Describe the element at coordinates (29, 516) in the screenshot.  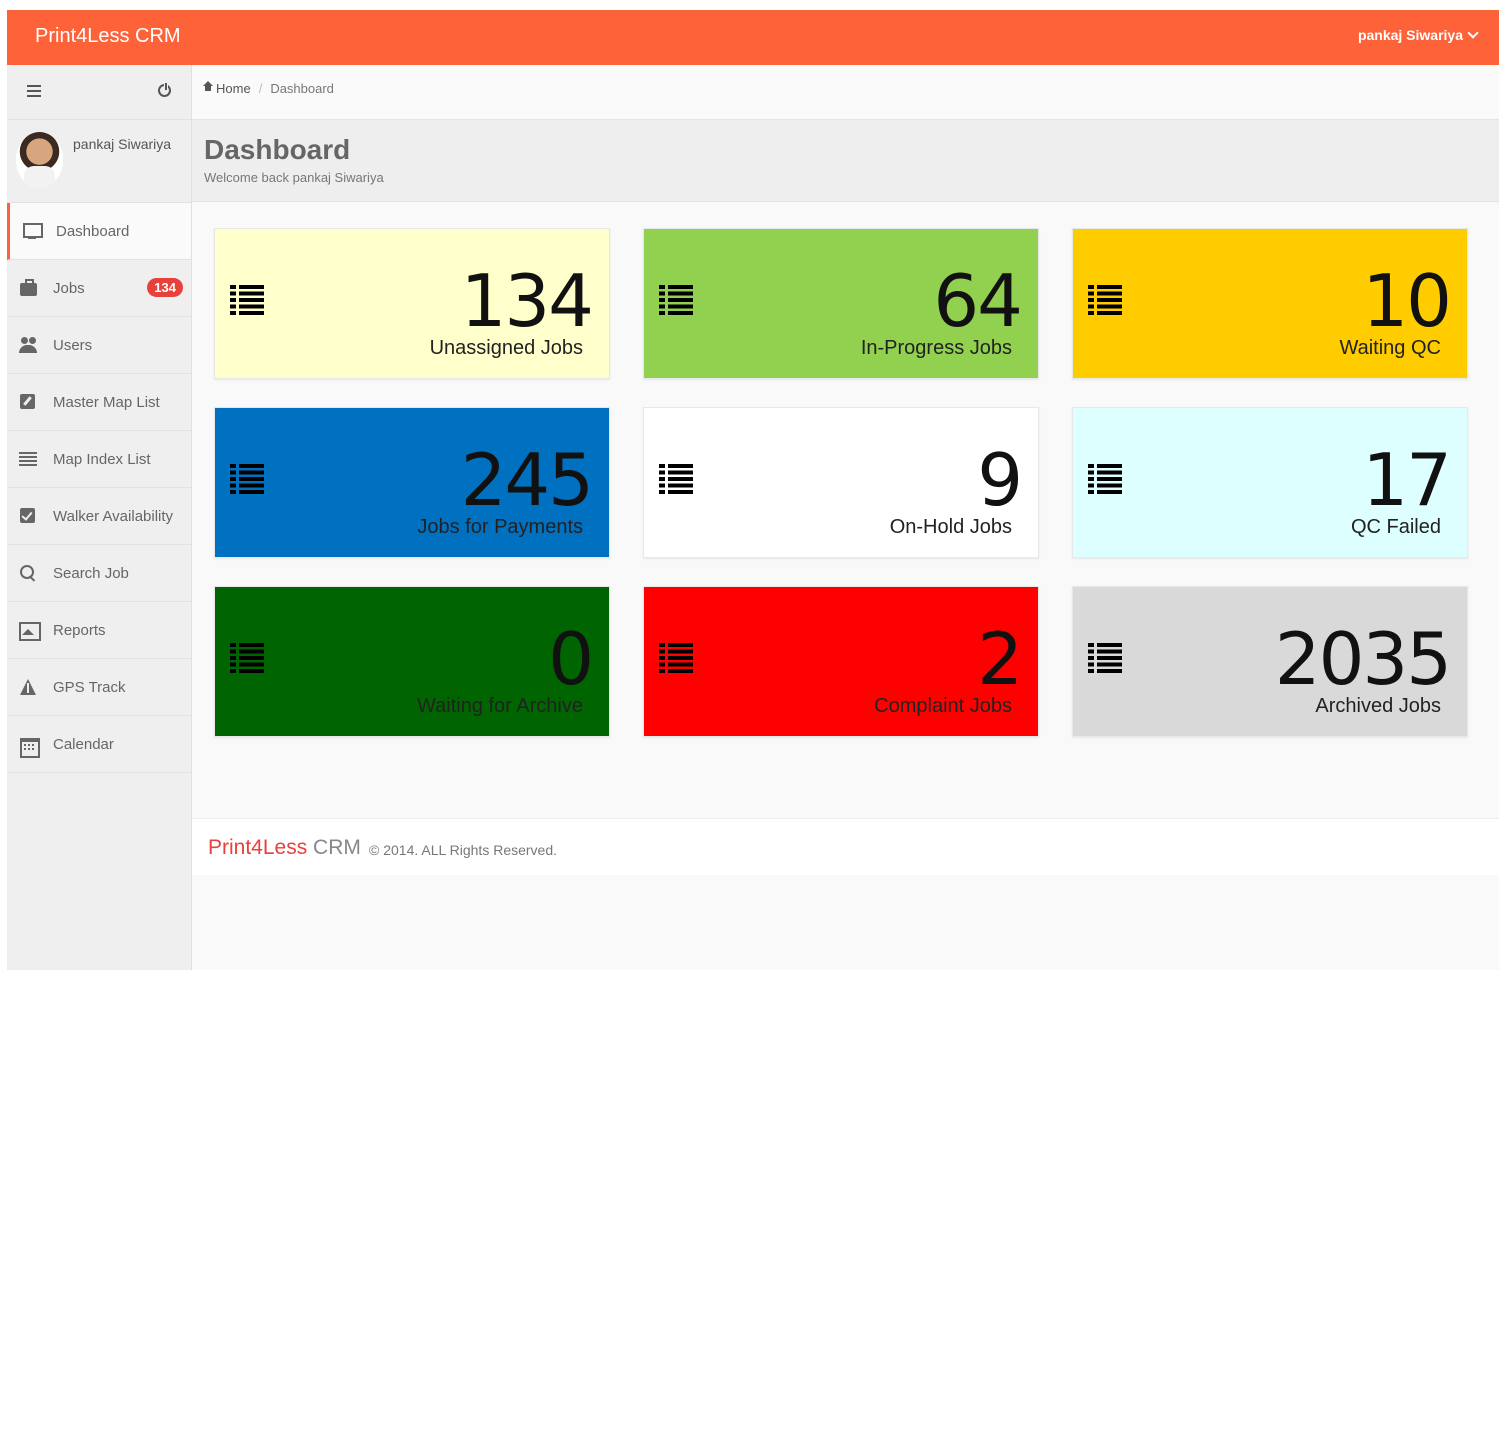
I see `check-icon` at that location.